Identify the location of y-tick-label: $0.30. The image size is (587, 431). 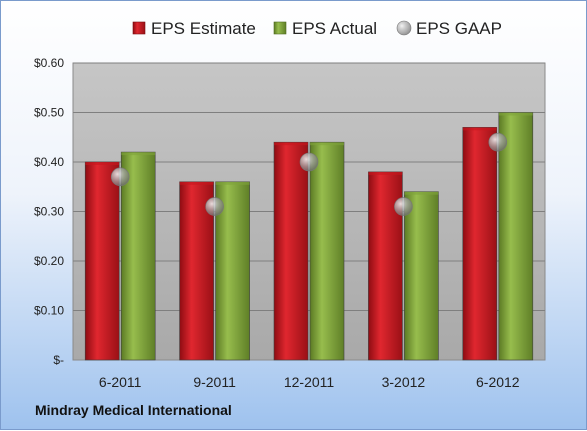
(49, 212).